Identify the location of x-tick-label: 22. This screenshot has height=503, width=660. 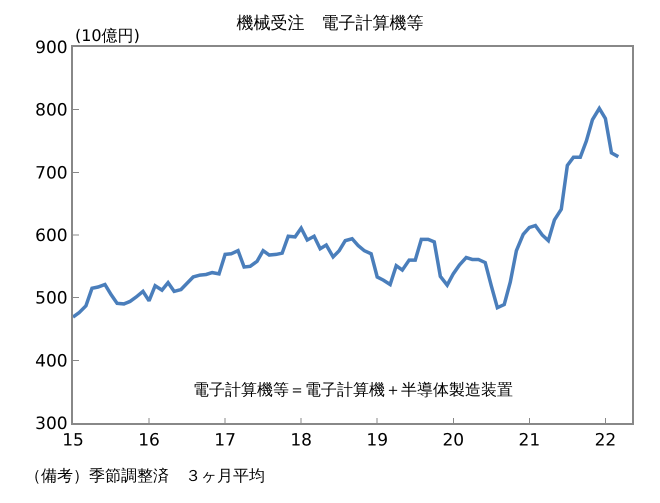
(605, 440).